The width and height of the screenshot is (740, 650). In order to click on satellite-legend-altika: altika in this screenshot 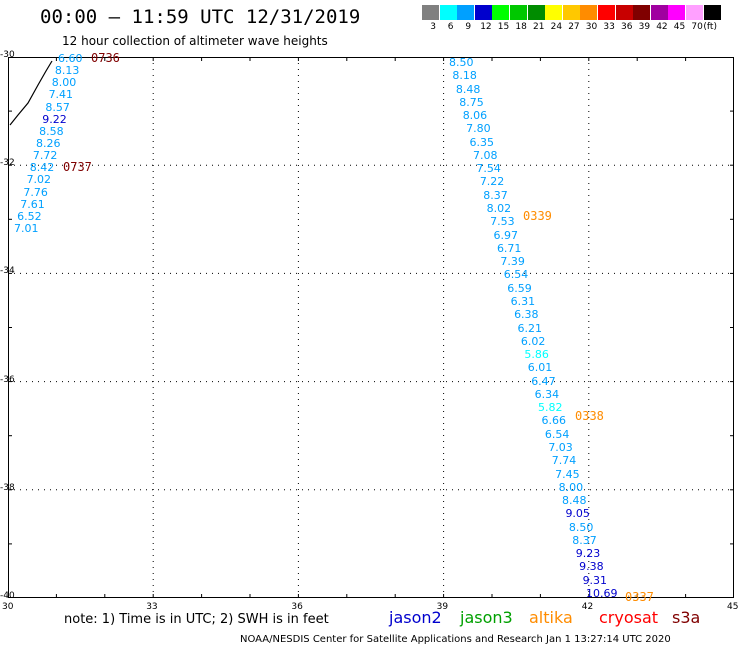, I will do `click(551, 617)`.